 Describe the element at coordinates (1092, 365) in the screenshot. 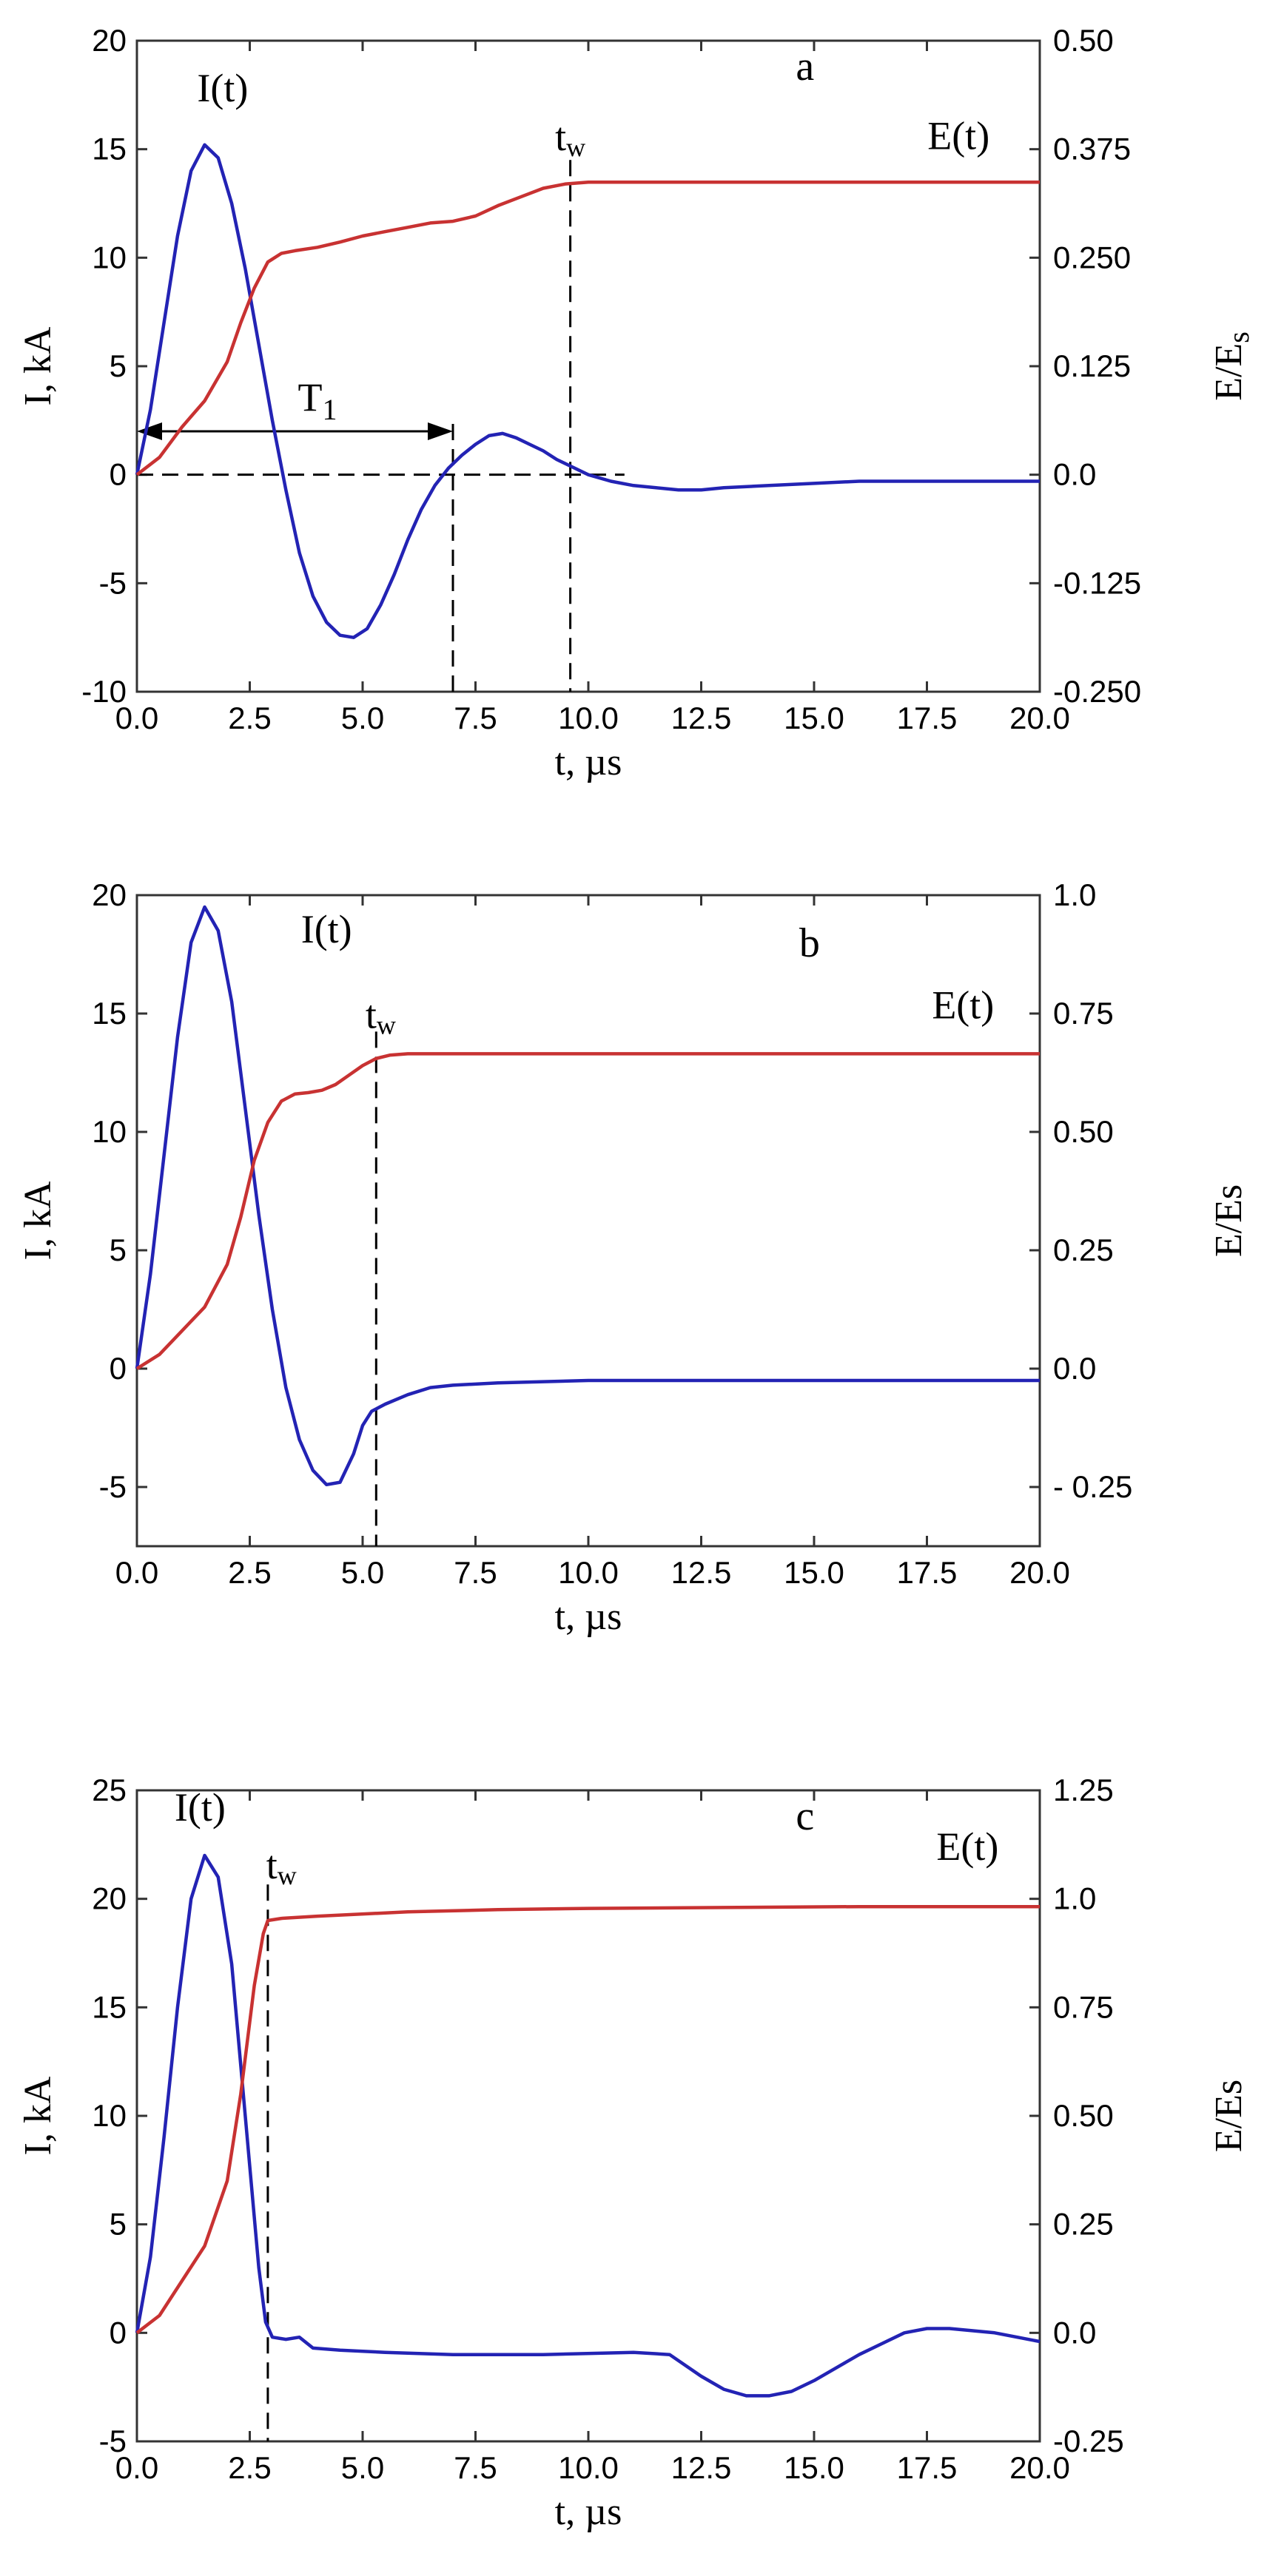

I see `y-right-tick-label: 0.125` at that location.